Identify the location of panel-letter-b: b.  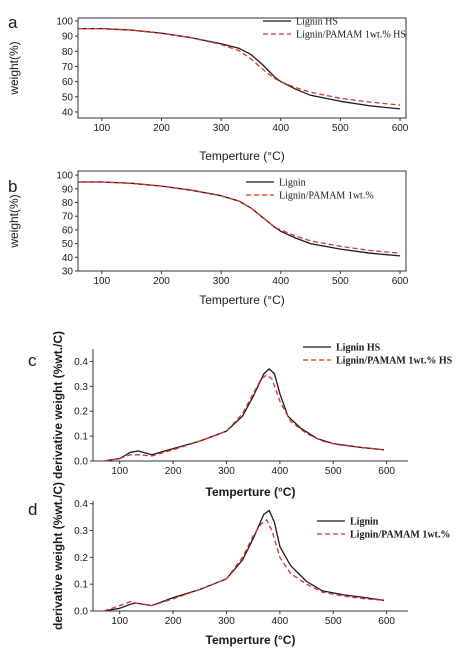
(12, 186).